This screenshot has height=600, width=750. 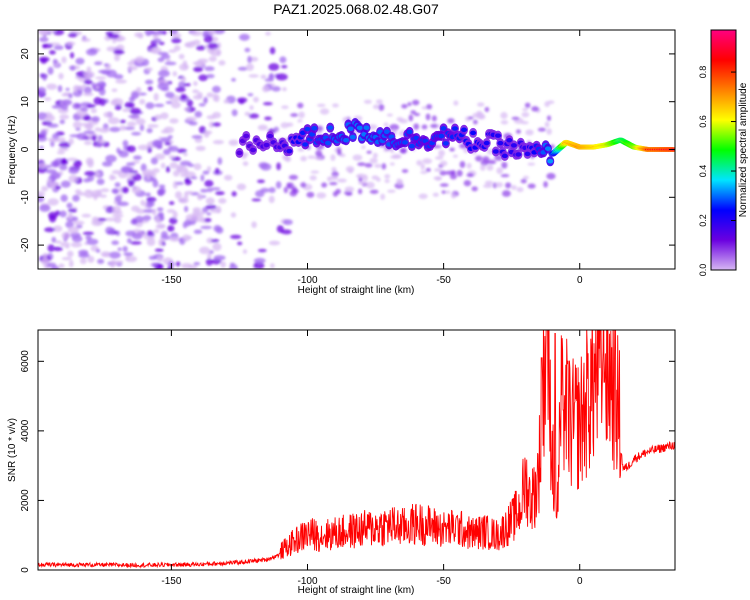 What do you see at coordinates (455, 142) in the screenshot?
I see `spectrogram-ridge` at bounding box center [455, 142].